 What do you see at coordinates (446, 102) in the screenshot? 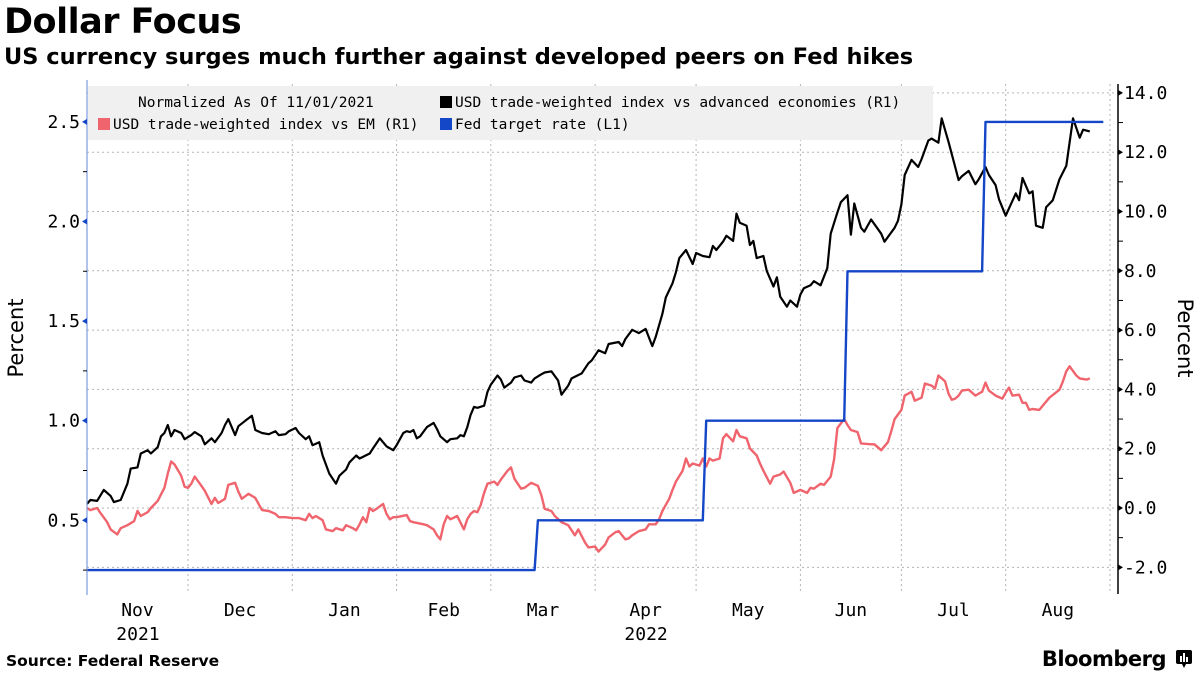
I see `legend-swatch-advanced` at bounding box center [446, 102].